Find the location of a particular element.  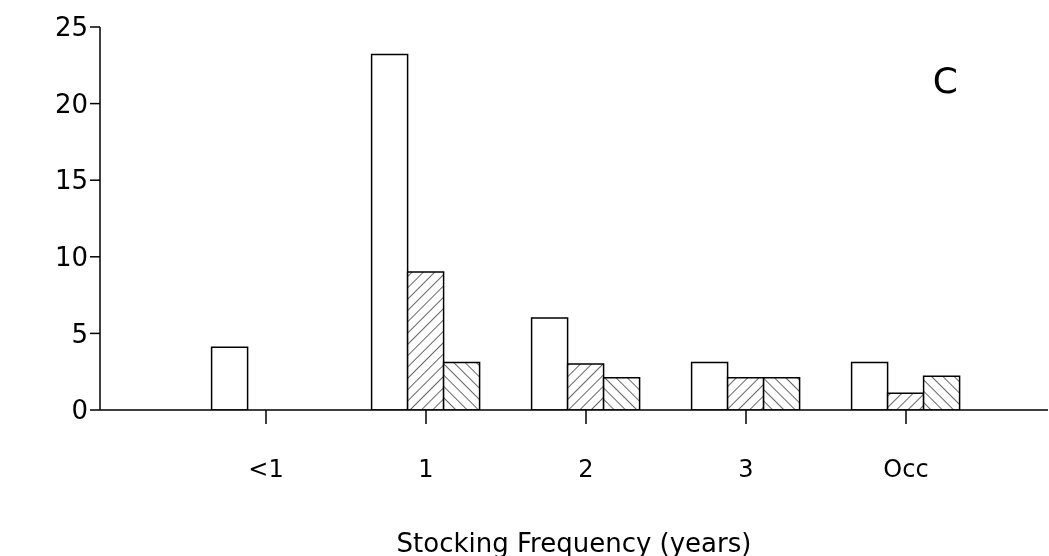

y-tick-label: 20 is located at coordinates (71, 103).